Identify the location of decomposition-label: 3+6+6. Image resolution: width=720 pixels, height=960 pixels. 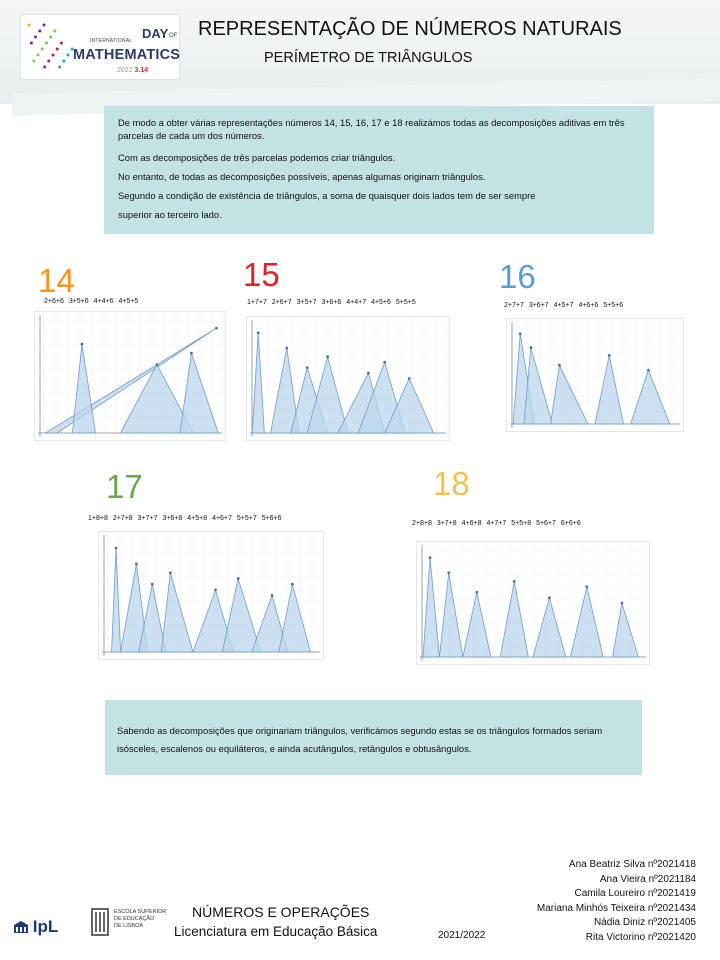
(331, 302).